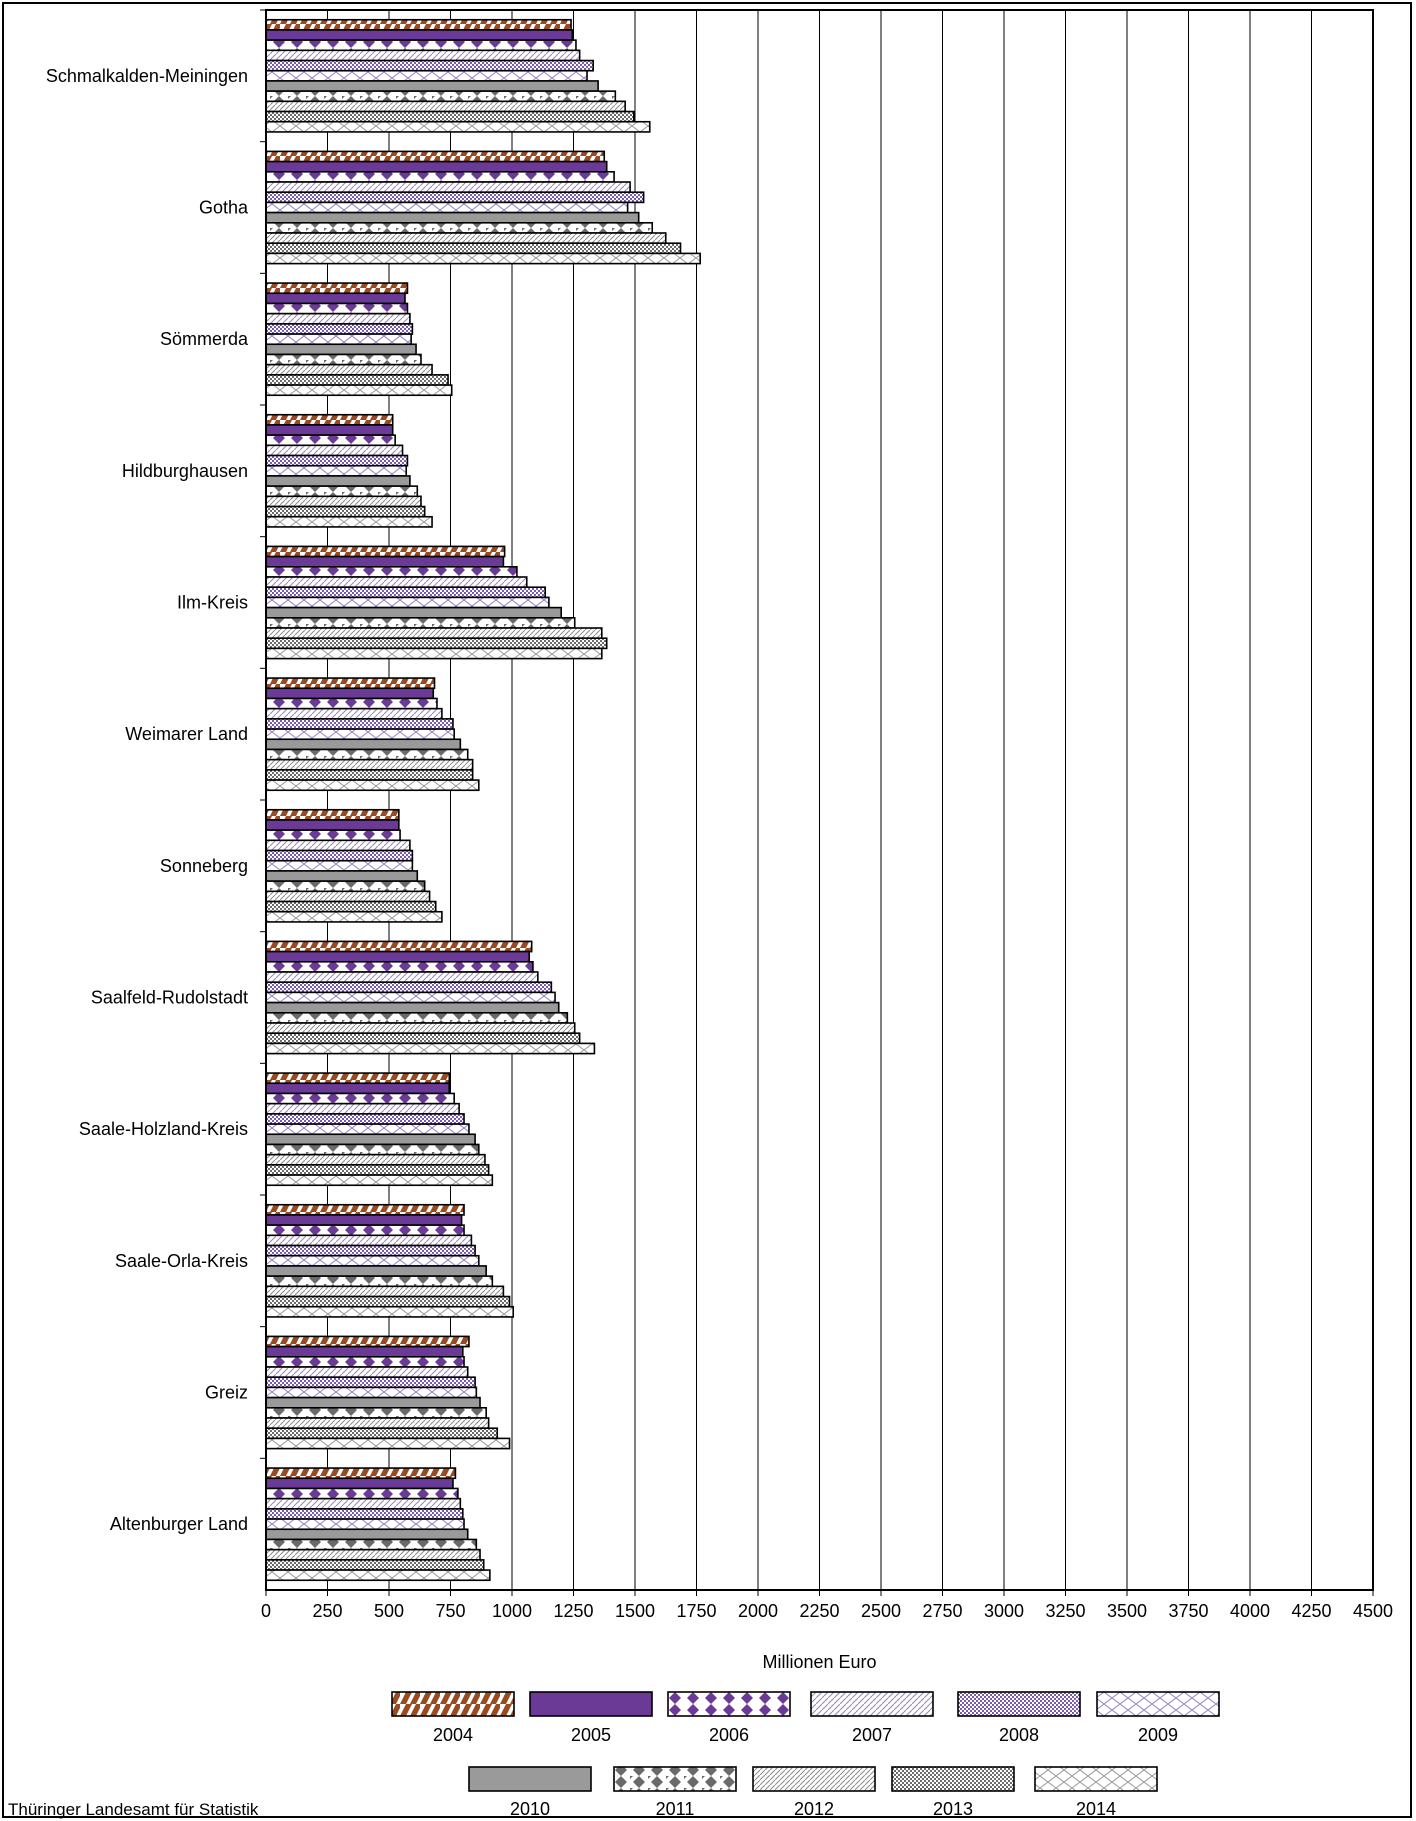 The image size is (1416, 1821). I want to click on legend-label: 2007, so click(872, 1735).